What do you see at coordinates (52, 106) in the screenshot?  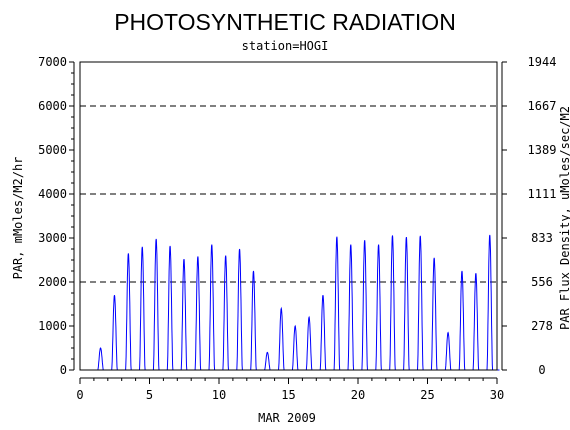 I see `y-left-tick-label: 6000` at bounding box center [52, 106].